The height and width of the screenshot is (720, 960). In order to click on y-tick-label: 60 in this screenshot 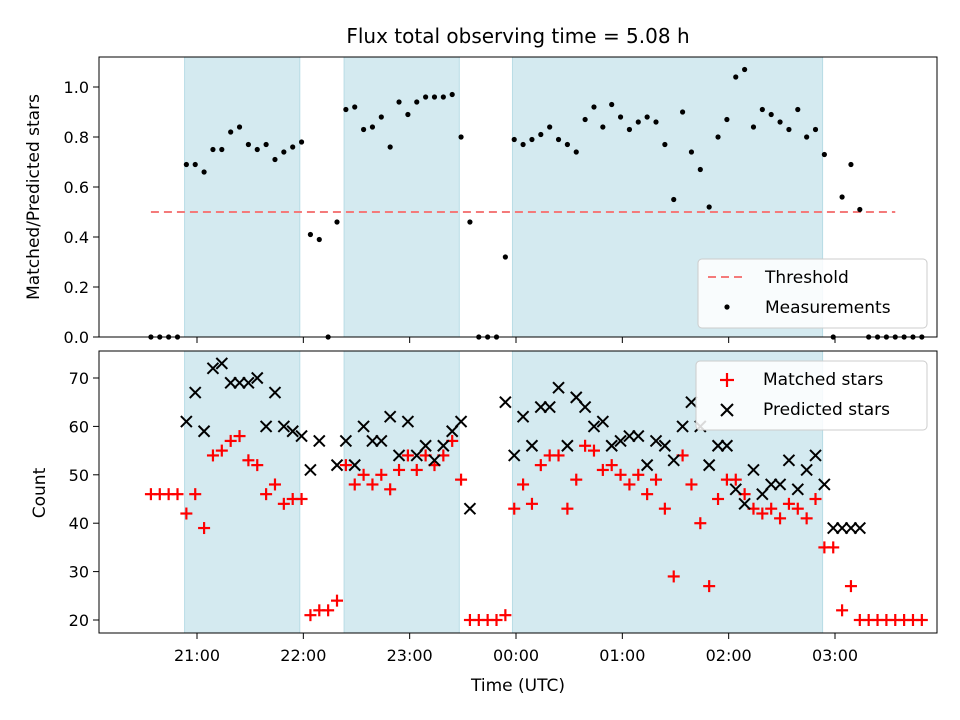, I will do `click(79, 426)`.